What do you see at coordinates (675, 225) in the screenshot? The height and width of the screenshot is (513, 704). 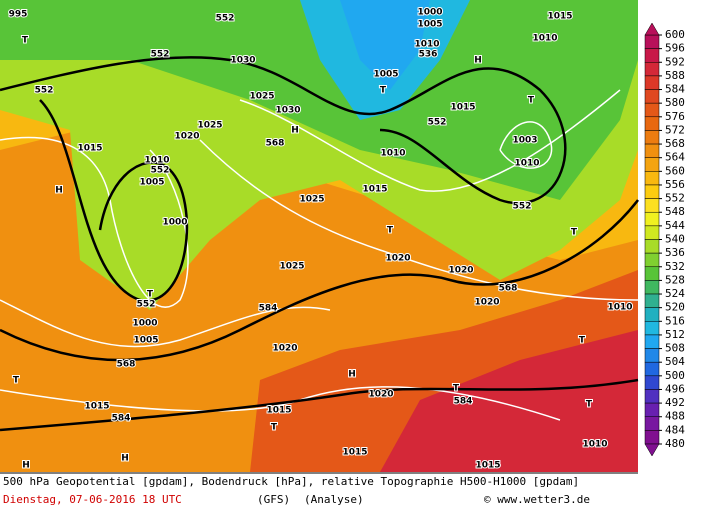 I see `colorbar-label: 544` at bounding box center [675, 225].